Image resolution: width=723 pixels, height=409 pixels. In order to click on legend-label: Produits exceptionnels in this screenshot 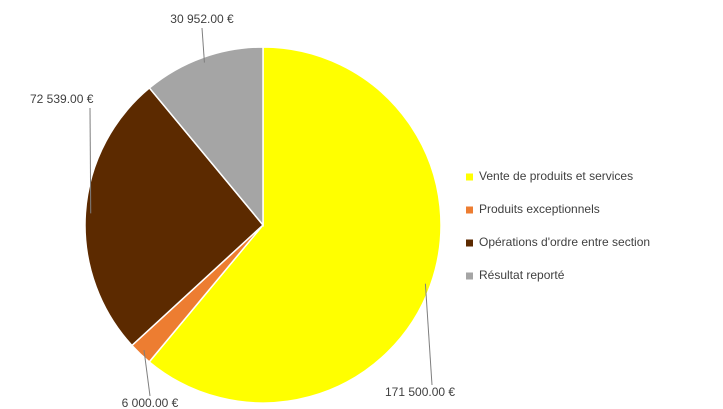, I will do `click(539, 209)`.